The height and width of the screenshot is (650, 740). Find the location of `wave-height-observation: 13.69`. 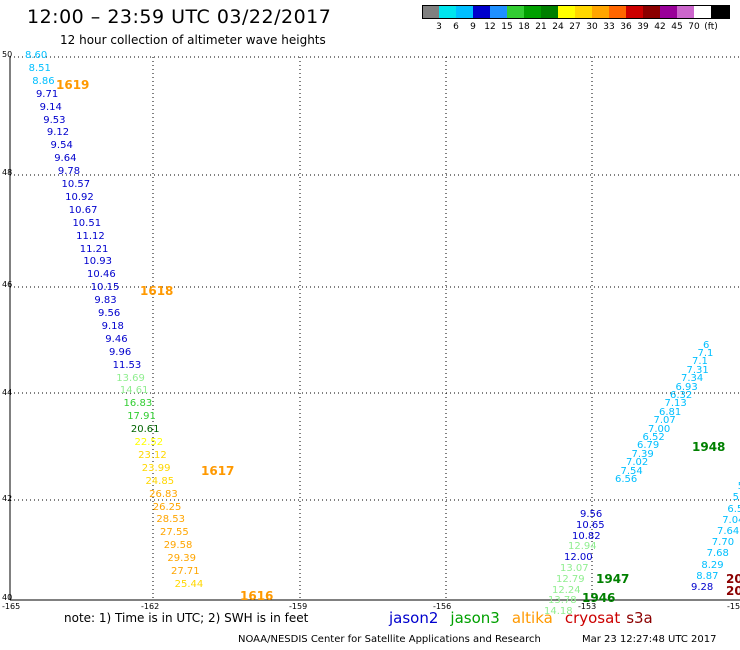

wave-height-observation: 13.69 is located at coordinates (130, 378).